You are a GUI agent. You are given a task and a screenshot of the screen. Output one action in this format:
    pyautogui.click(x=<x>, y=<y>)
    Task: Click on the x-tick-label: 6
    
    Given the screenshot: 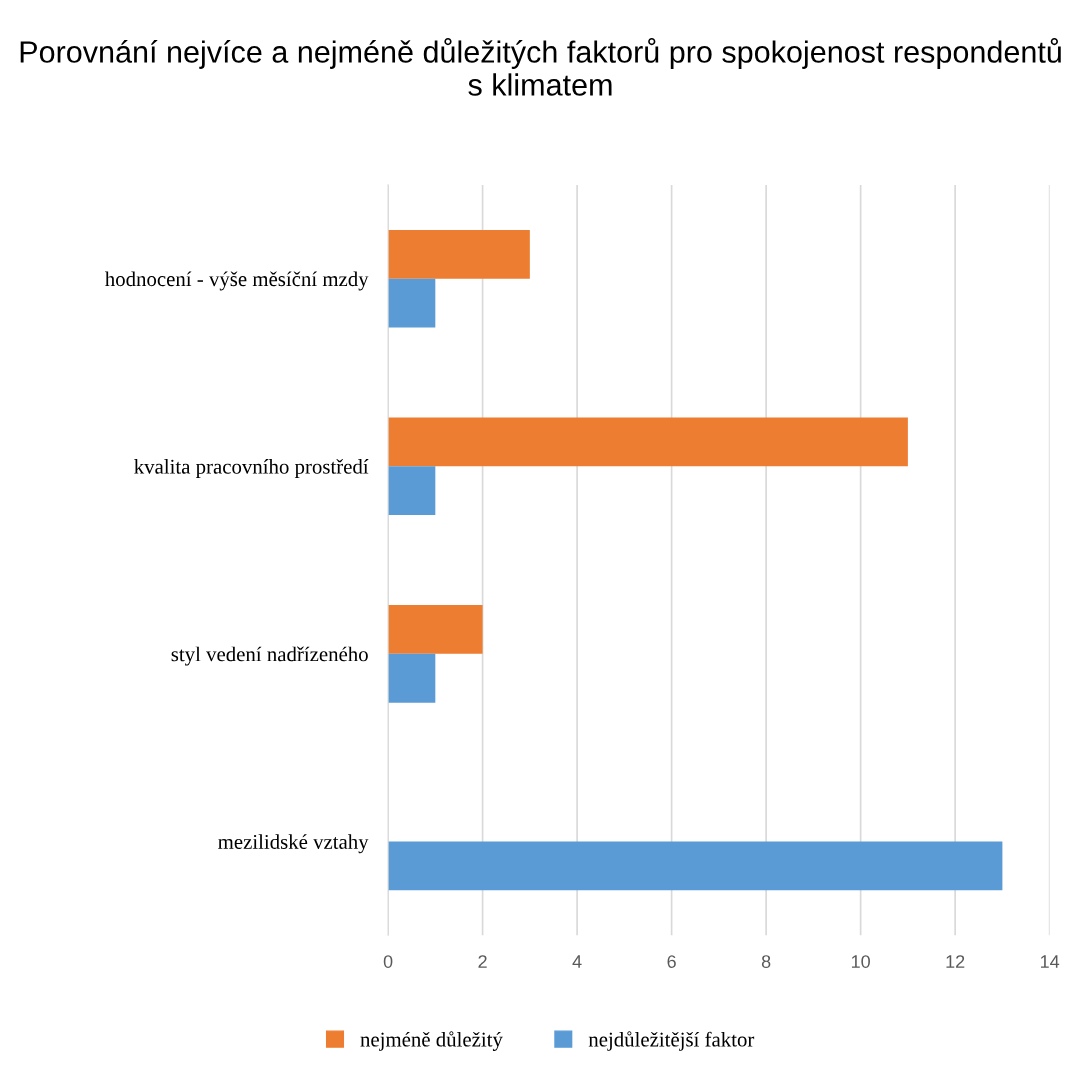 What is the action you would take?
    pyautogui.click(x=671, y=961)
    